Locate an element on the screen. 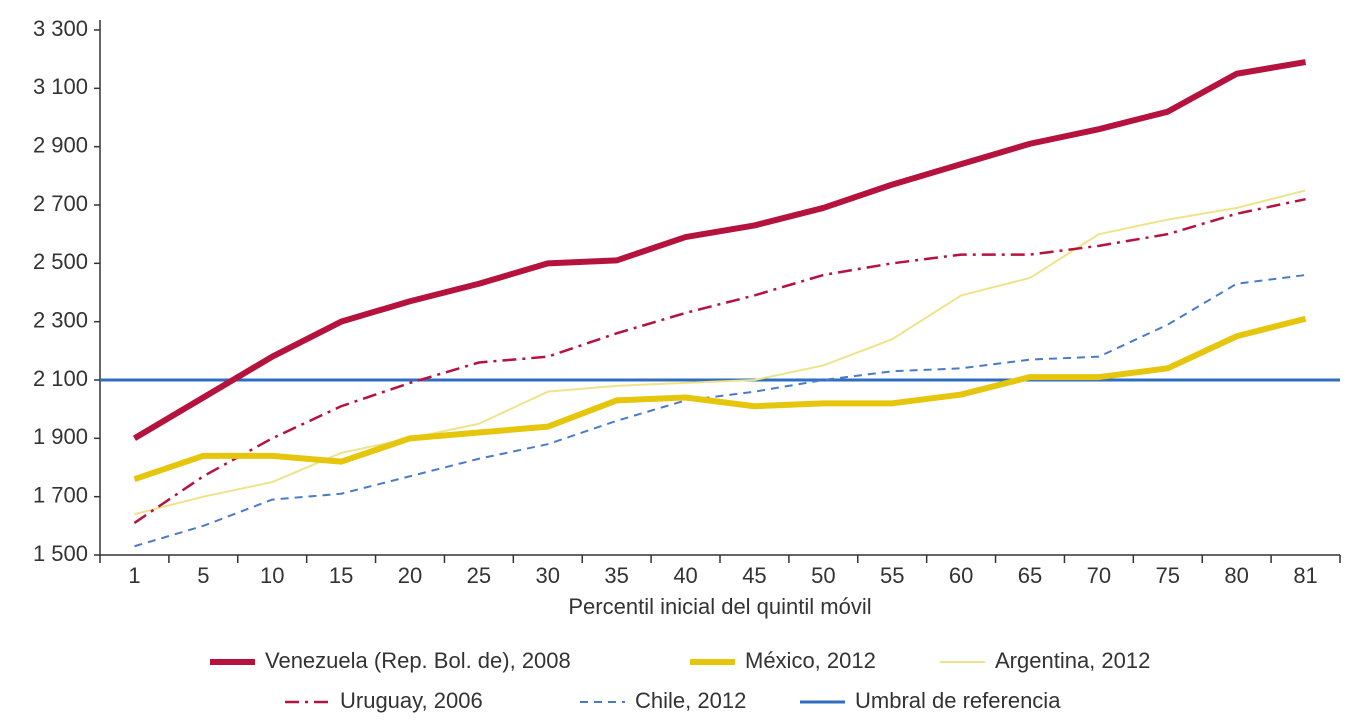  x-tick-label: 80 is located at coordinates (1236, 575).